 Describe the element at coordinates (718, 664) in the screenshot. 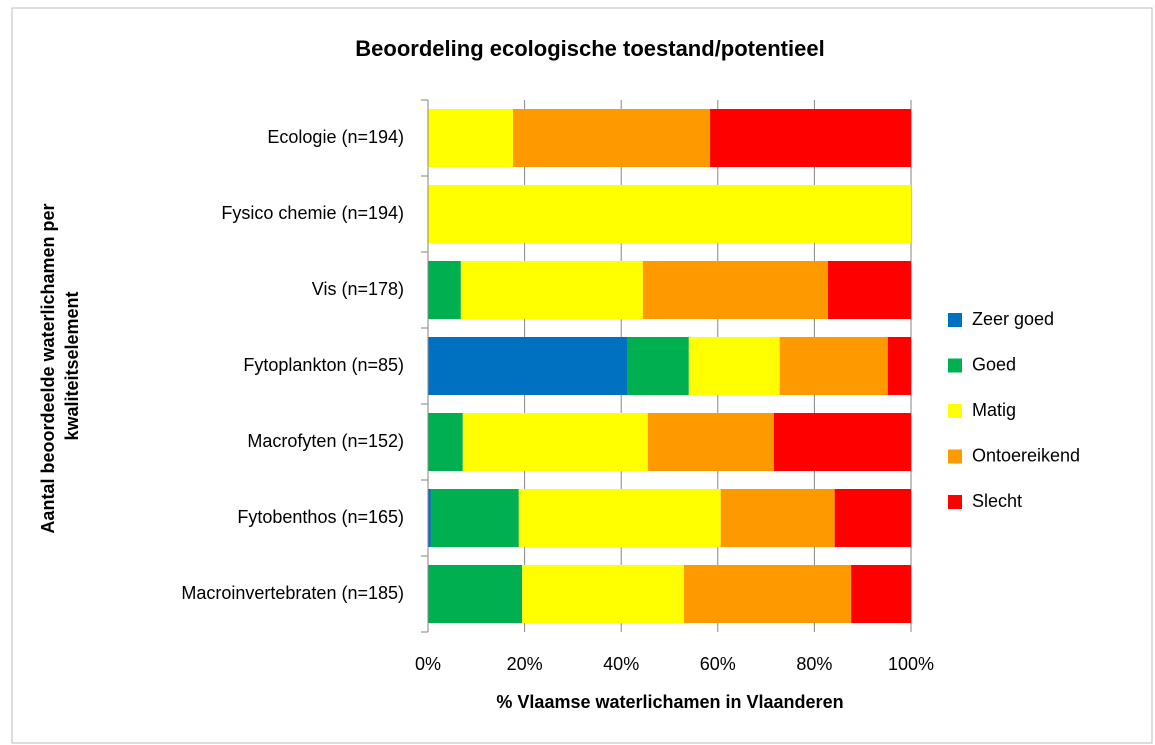

I see `x-tick-label: 60%` at that location.